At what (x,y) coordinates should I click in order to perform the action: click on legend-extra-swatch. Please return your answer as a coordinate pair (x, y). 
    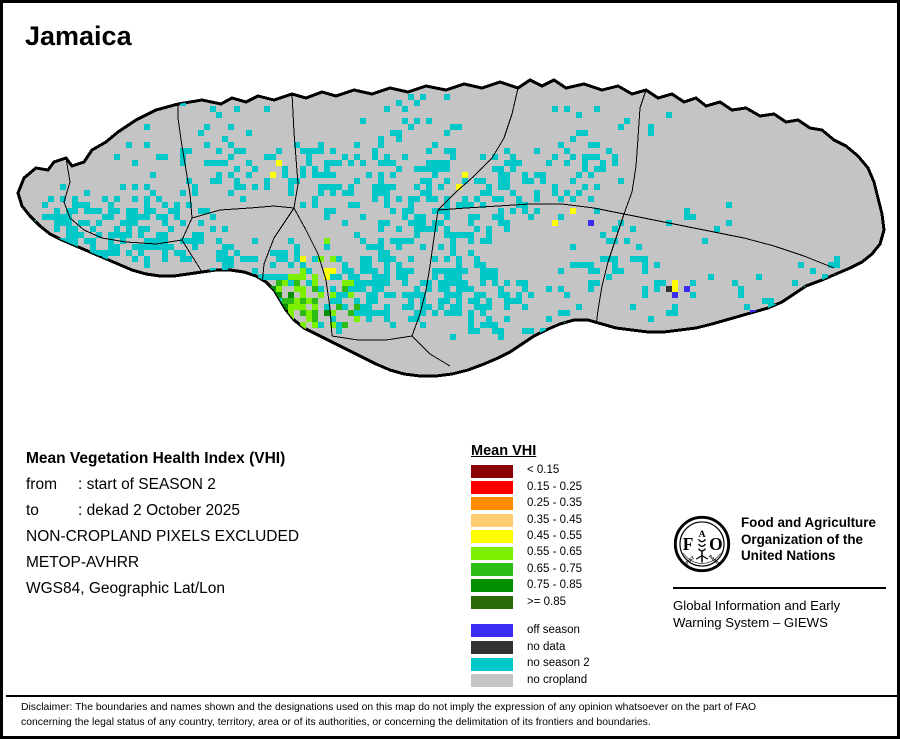
    Looking at the image, I should click on (492, 681).